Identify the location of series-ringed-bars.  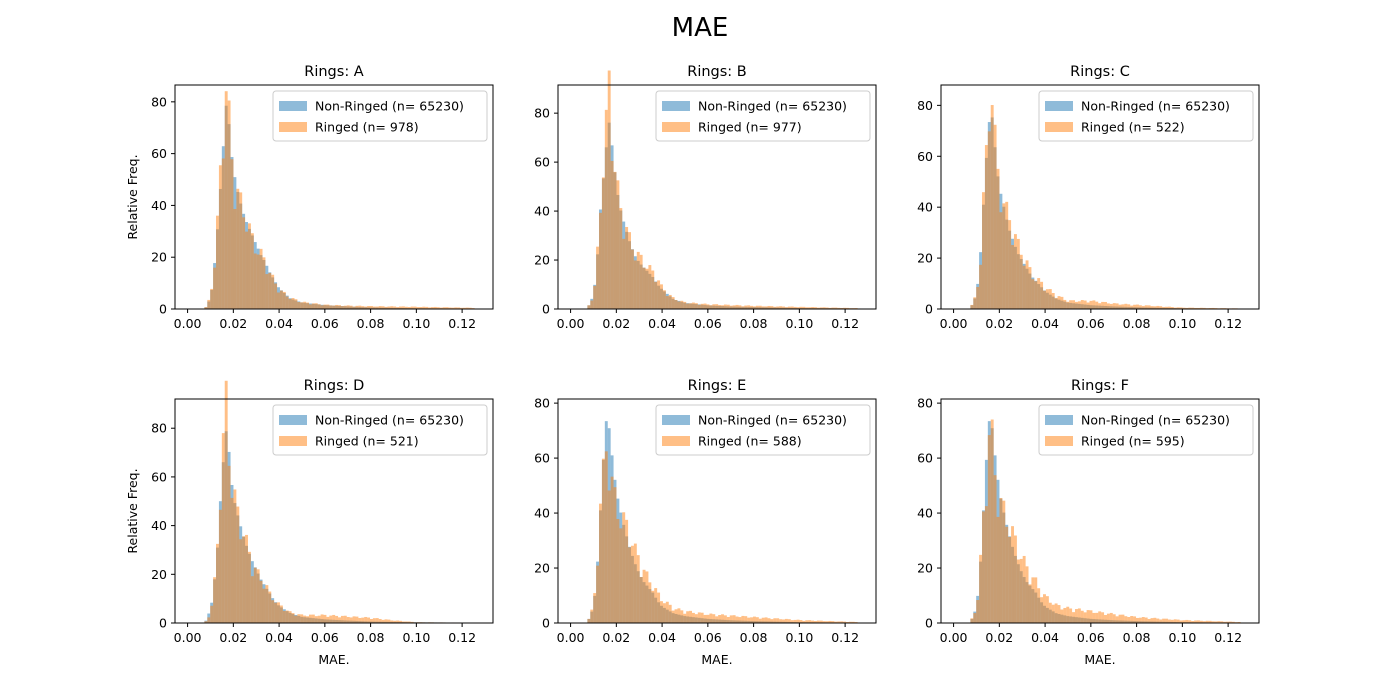
(722, 190).